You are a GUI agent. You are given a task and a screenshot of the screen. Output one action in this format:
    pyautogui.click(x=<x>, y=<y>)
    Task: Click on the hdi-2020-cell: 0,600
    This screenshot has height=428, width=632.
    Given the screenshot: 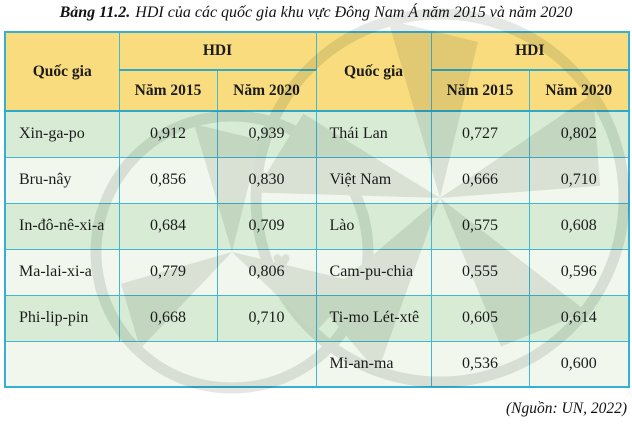 What is the action you would take?
    pyautogui.click(x=579, y=364)
    